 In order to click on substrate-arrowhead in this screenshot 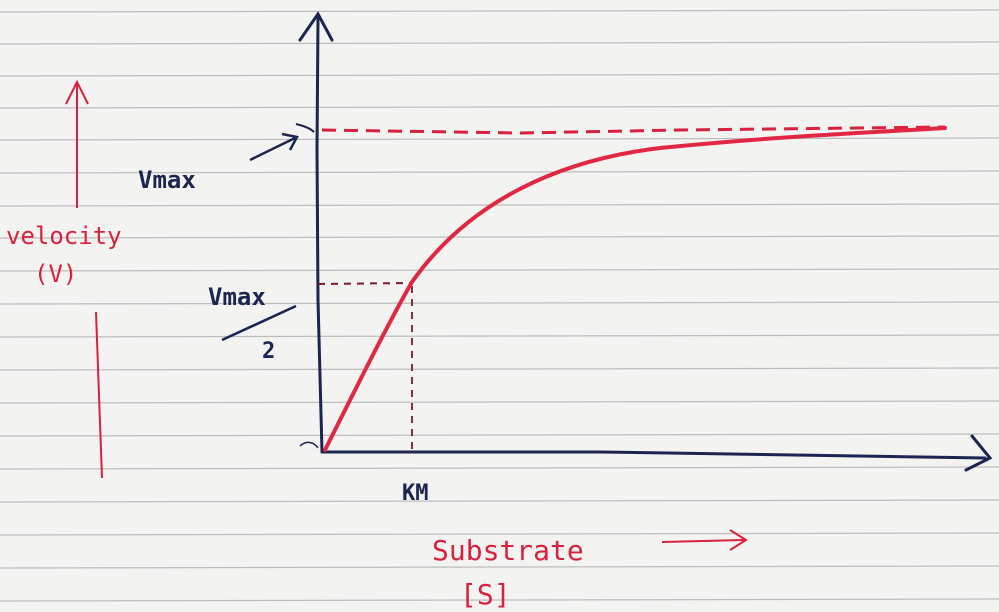, I will do `click(738, 540)`.